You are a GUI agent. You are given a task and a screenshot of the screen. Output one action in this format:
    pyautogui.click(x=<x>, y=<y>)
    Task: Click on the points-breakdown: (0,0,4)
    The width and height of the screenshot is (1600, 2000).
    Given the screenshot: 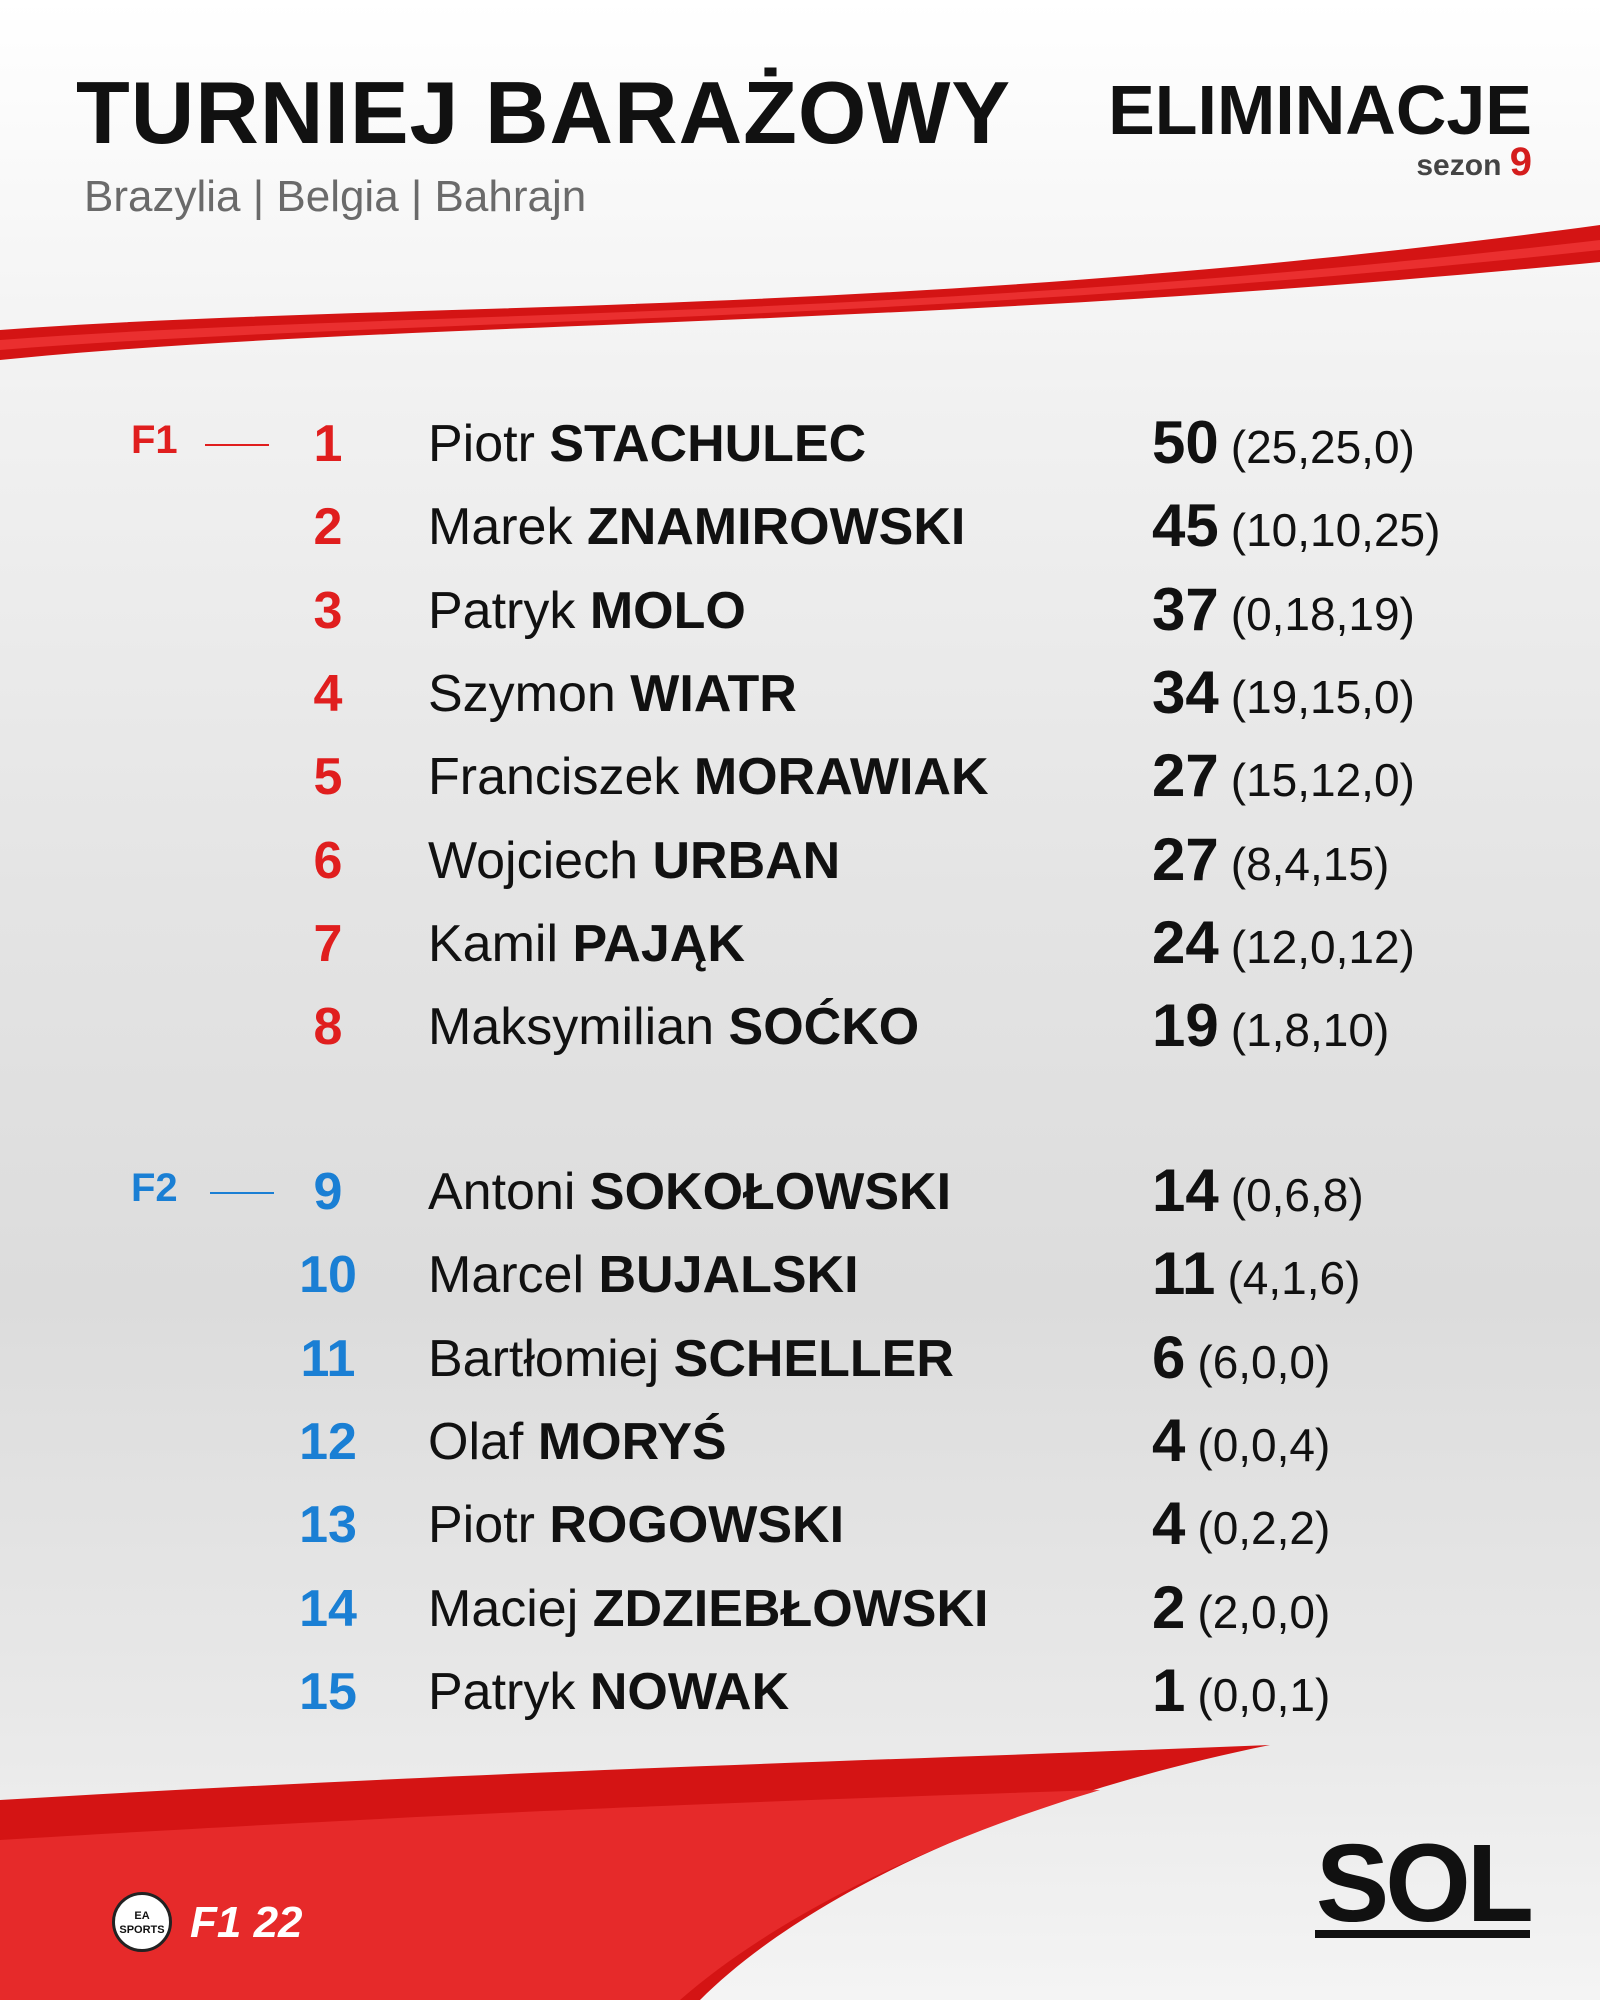 What is the action you would take?
    pyautogui.click(x=1264, y=1444)
    